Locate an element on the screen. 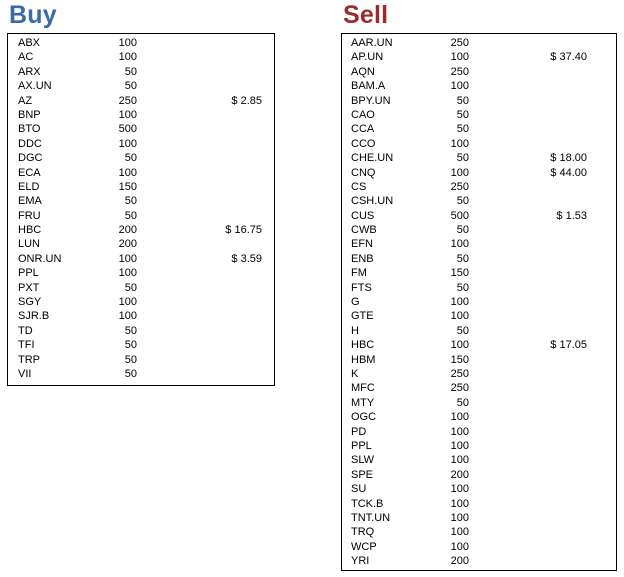  sell-table-row: EFN 100 is located at coordinates (479, 244).